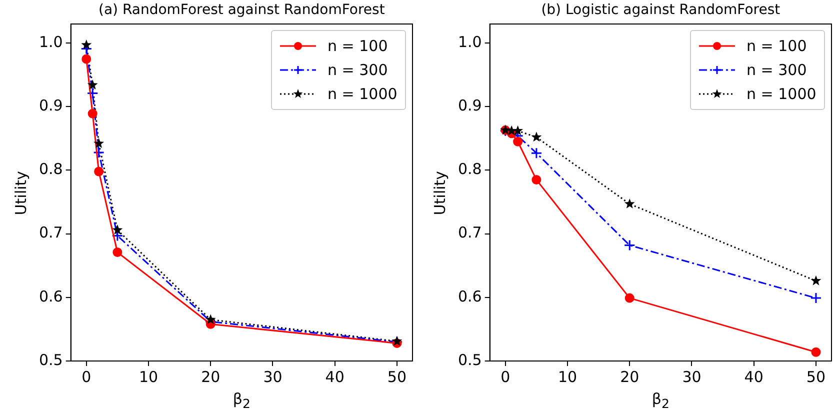  I want to click on chart-title: (b) Logistic against RandomForest, so click(661, 10).